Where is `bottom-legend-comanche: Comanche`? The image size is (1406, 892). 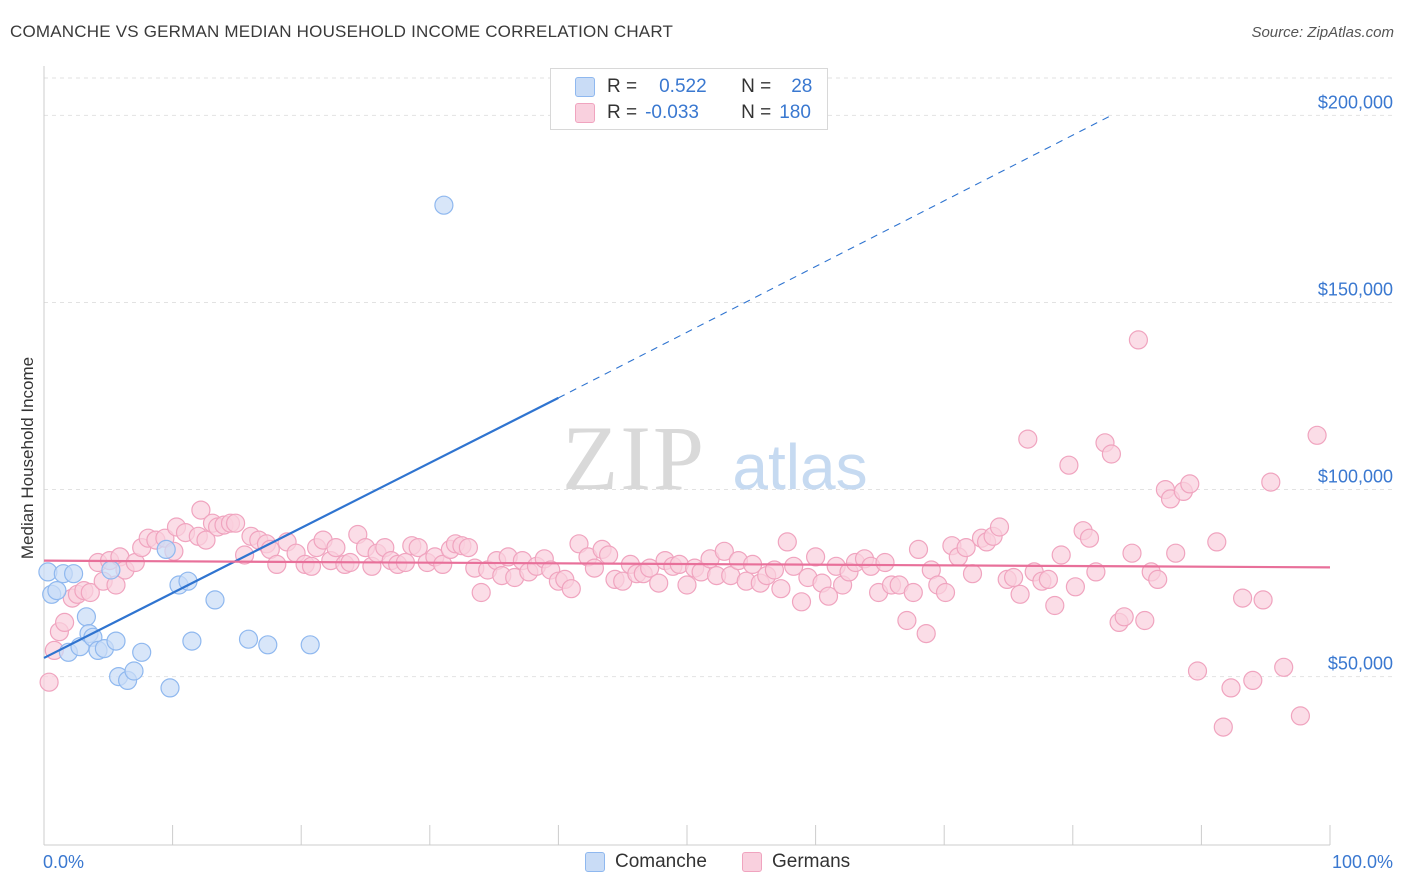
bottom-legend-comanche: Comanche is located at coordinates (646, 862).